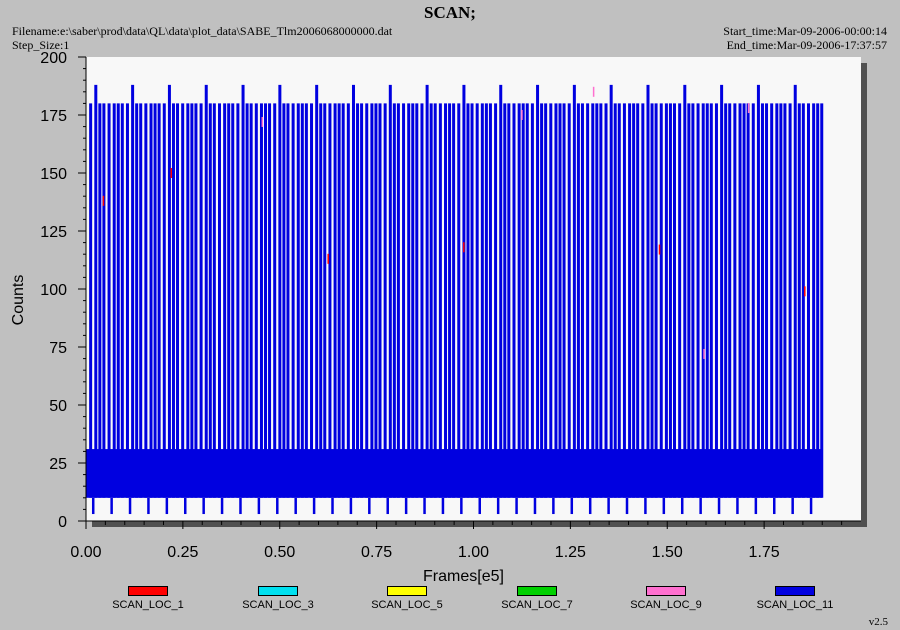 This screenshot has height=630, width=900. Describe the element at coordinates (570, 552) in the screenshot. I see `x-tick-label: 1.25` at that location.